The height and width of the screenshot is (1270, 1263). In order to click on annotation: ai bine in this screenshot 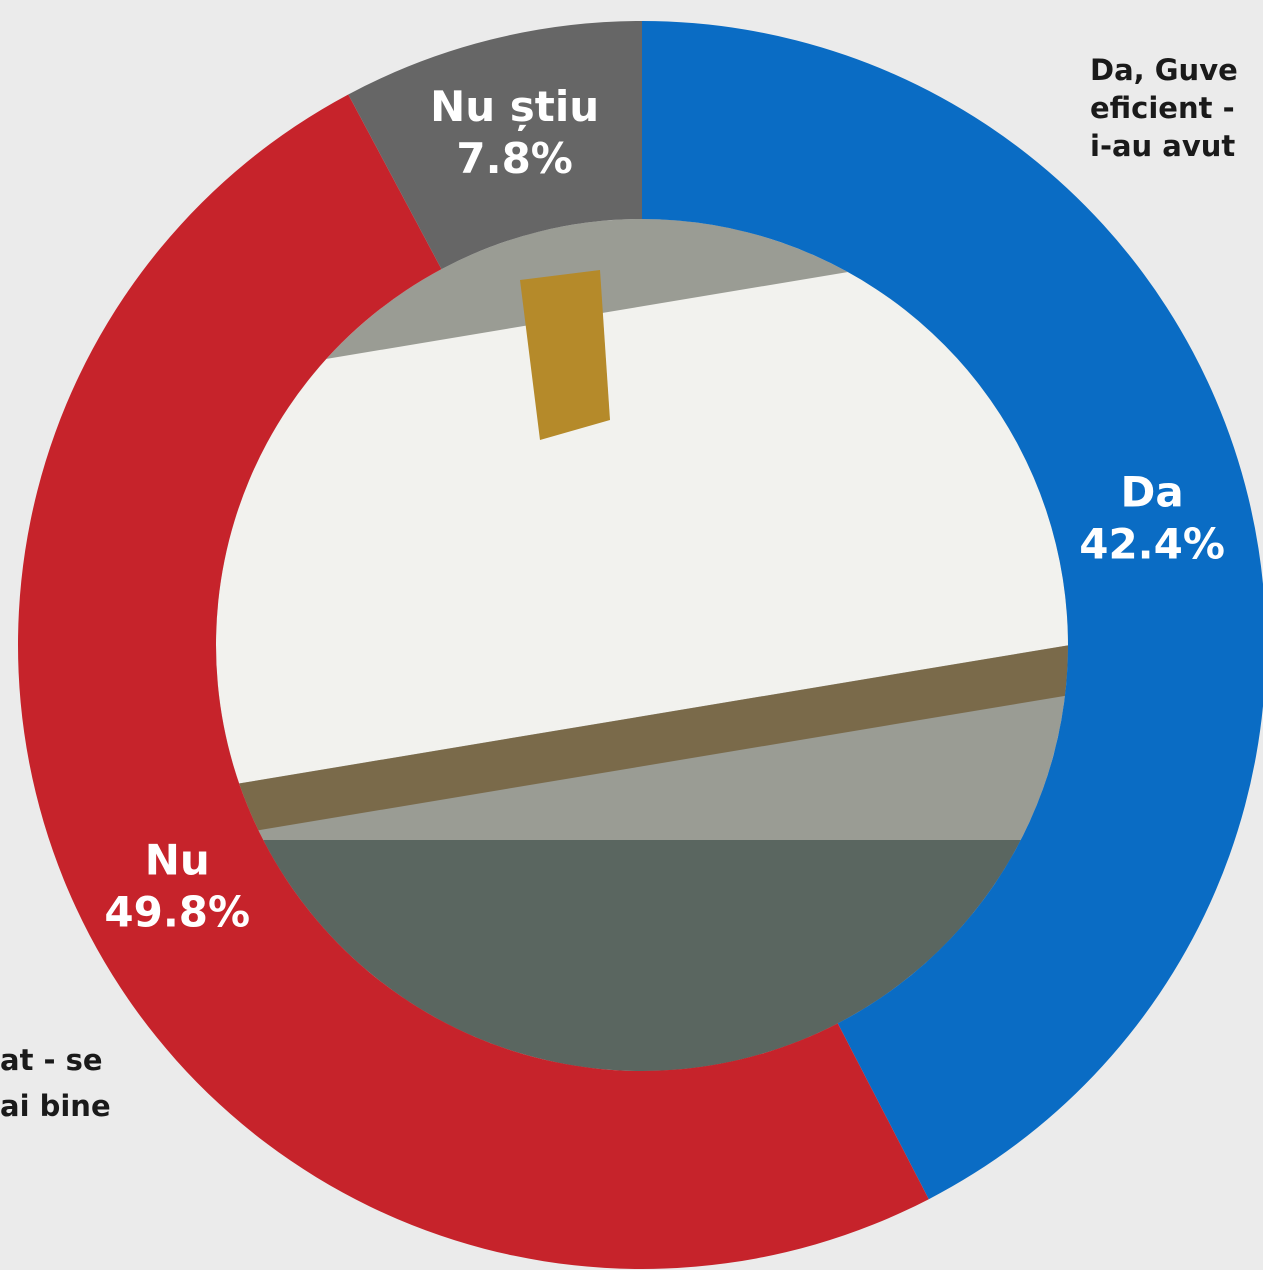, I will do `click(55, 1106)`.